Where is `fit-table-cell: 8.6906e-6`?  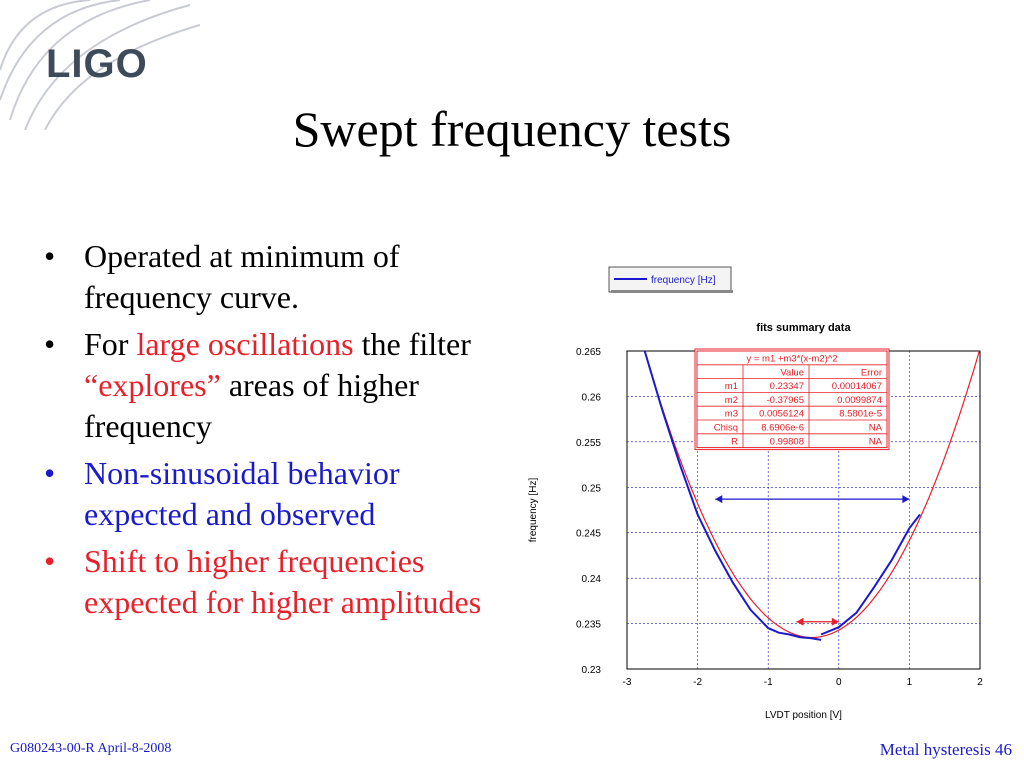 fit-table-cell: 8.6906e-6 is located at coordinates (782, 428).